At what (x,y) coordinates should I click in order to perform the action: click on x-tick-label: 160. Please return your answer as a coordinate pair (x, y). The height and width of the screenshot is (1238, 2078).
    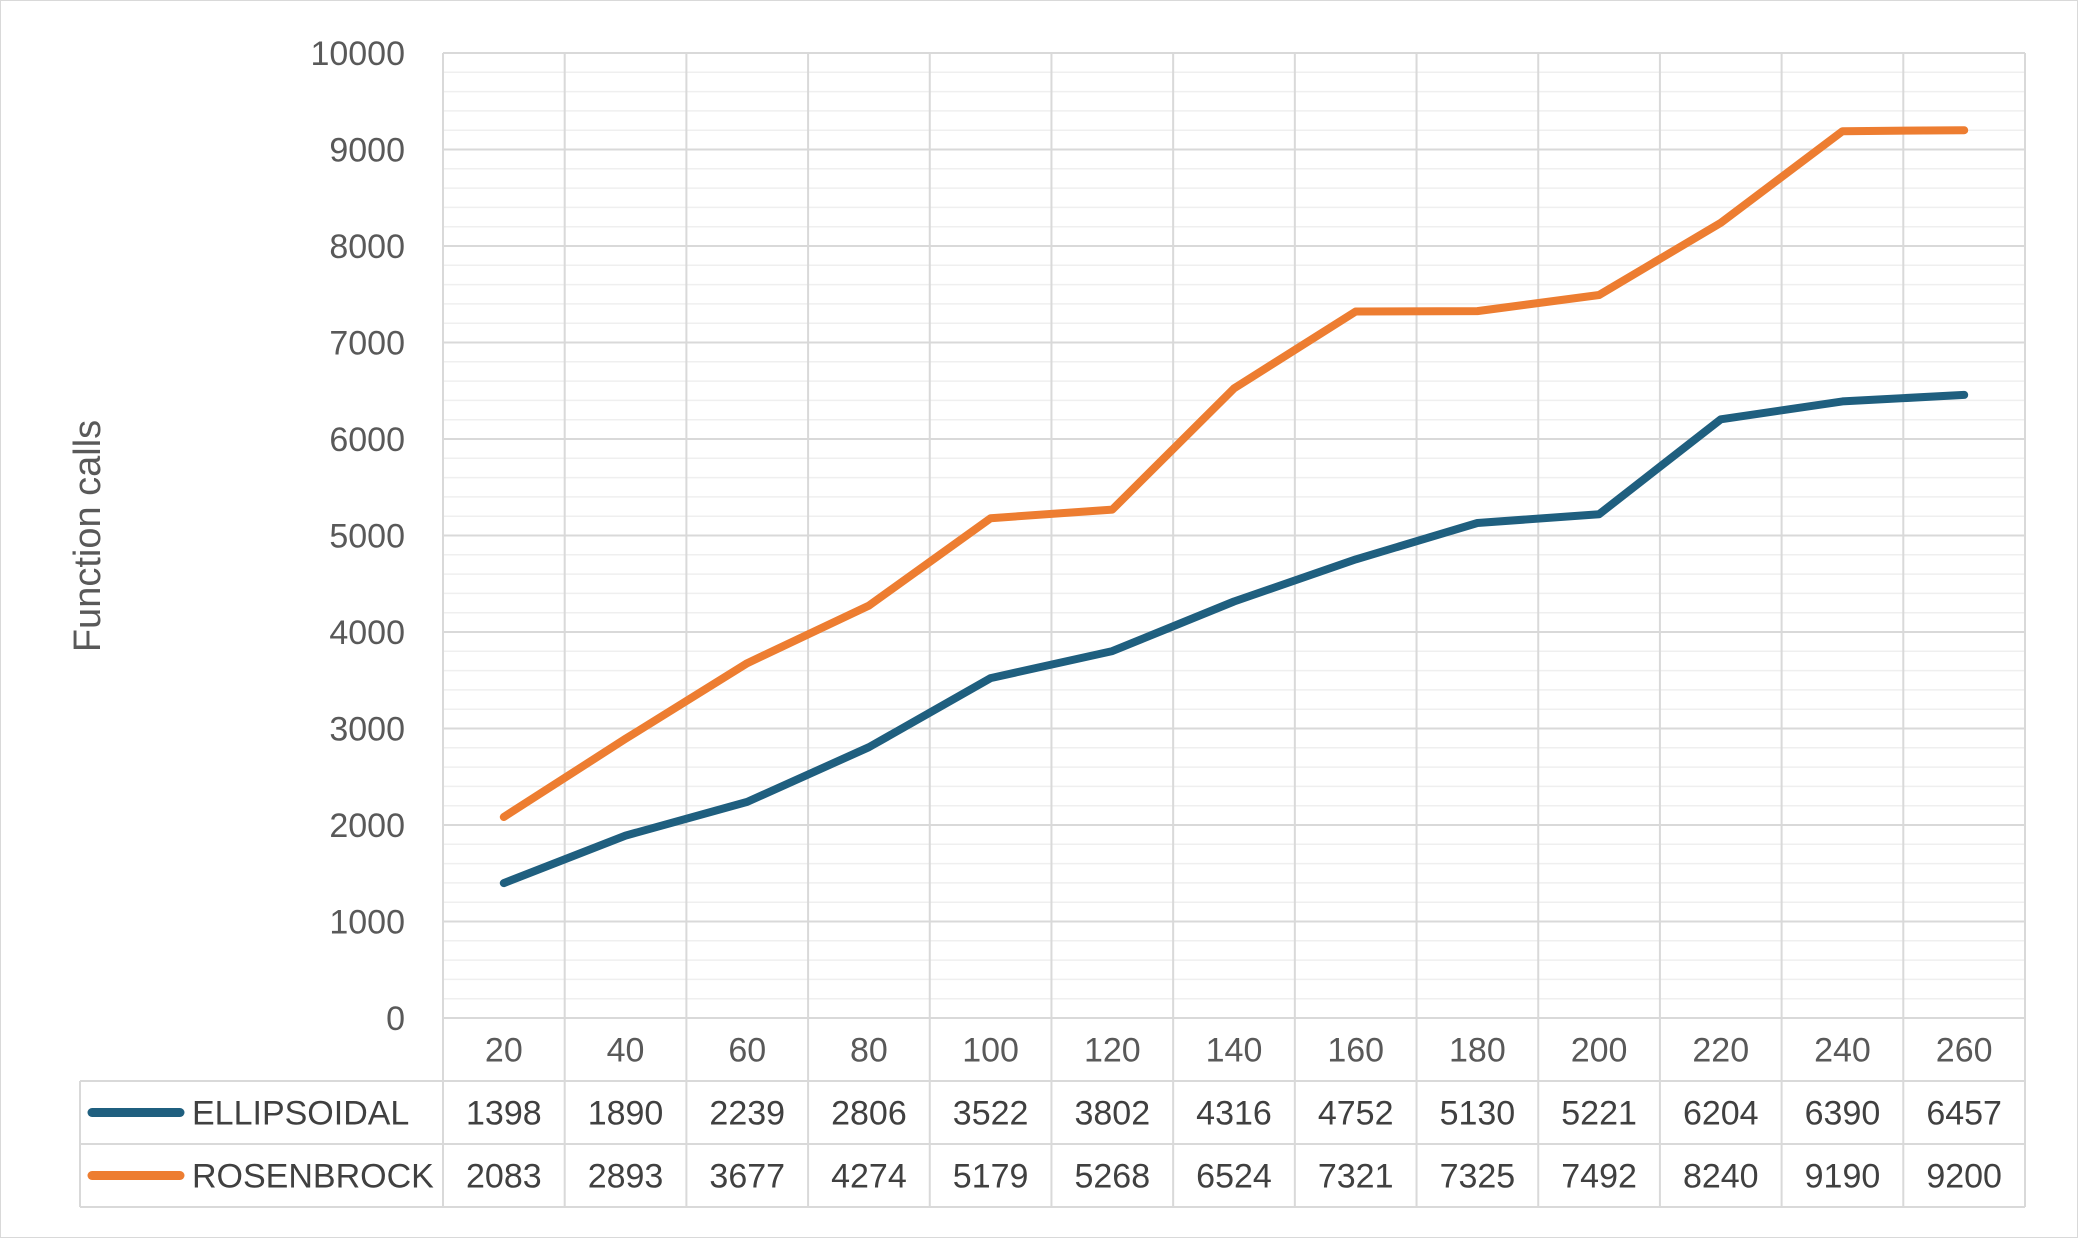
    Looking at the image, I should click on (1355, 1051).